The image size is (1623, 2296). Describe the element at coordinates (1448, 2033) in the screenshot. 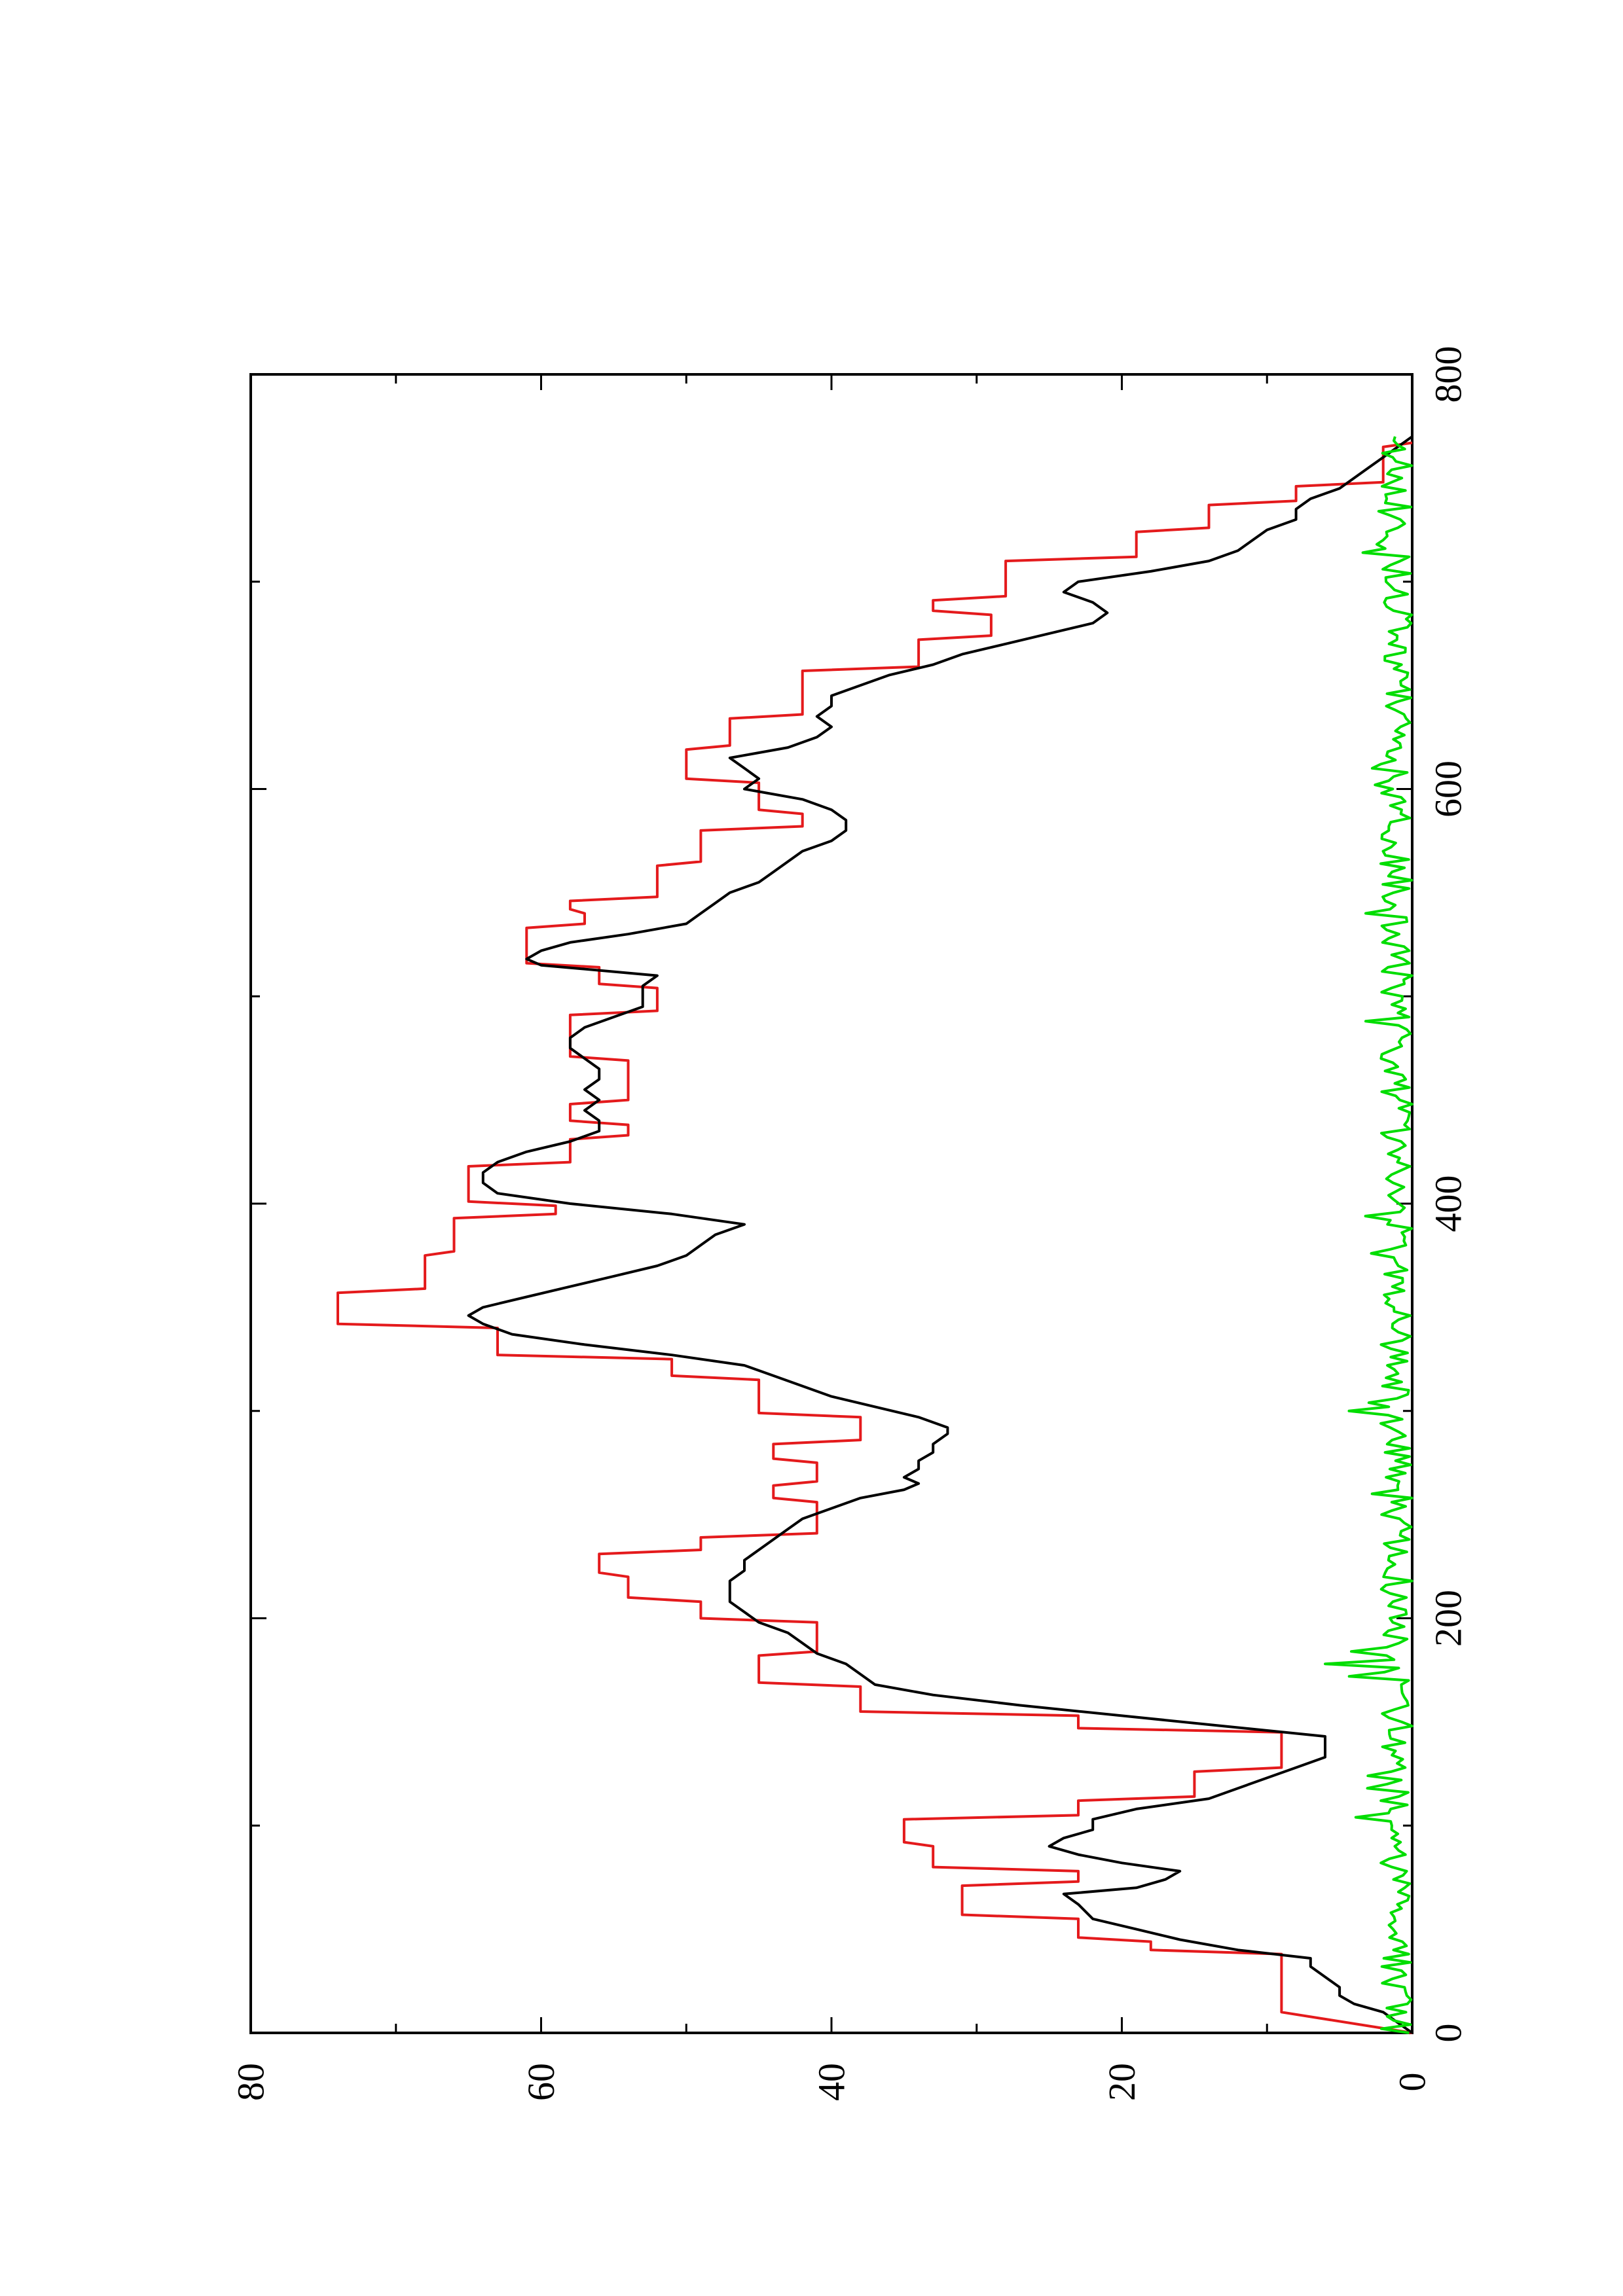

I see `x-tick-label: 0` at that location.